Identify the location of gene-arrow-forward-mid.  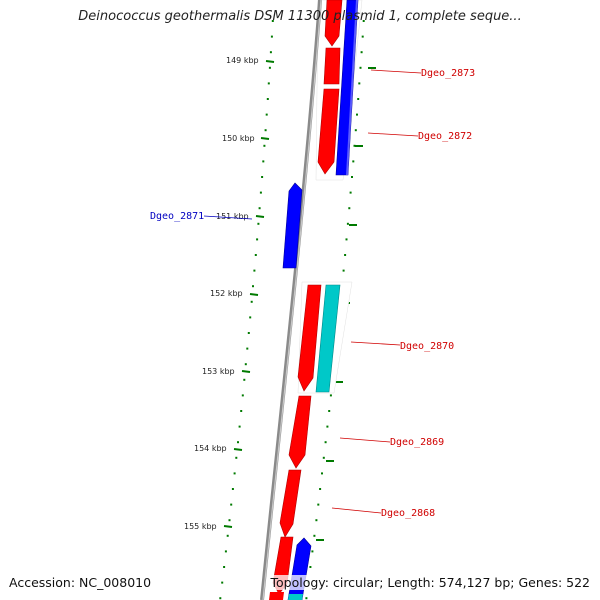
(332, 66).